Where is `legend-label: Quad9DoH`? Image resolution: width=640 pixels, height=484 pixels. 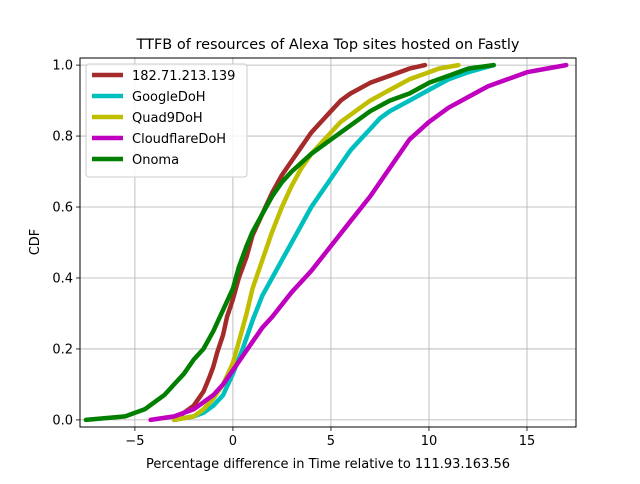
legend-label: Quad9DoH is located at coordinates (167, 118).